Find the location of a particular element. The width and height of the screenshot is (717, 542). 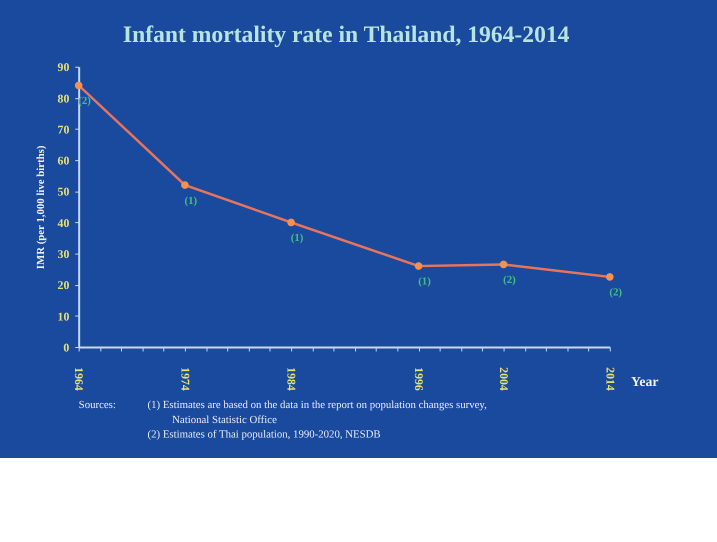

x-tick-label: 1964 is located at coordinates (79, 379).